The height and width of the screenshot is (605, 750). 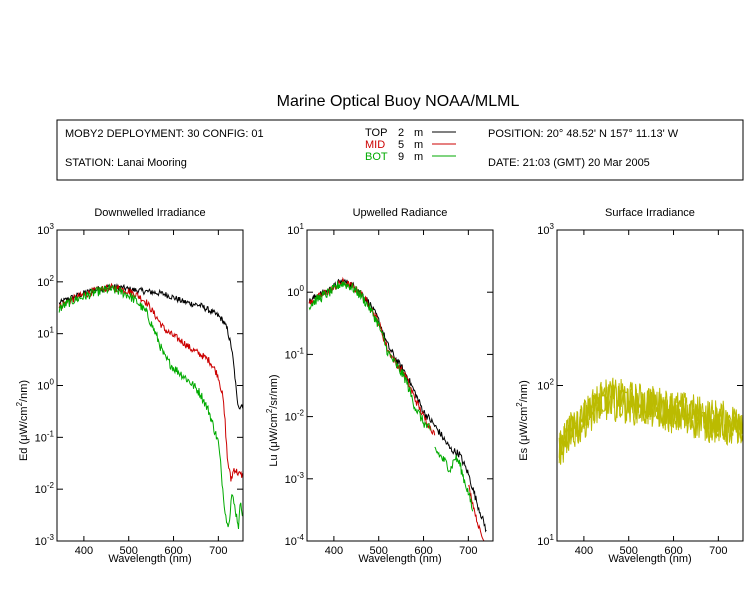 I want to click on station-text: STATION: Lanai Mooring, so click(x=126, y=163).